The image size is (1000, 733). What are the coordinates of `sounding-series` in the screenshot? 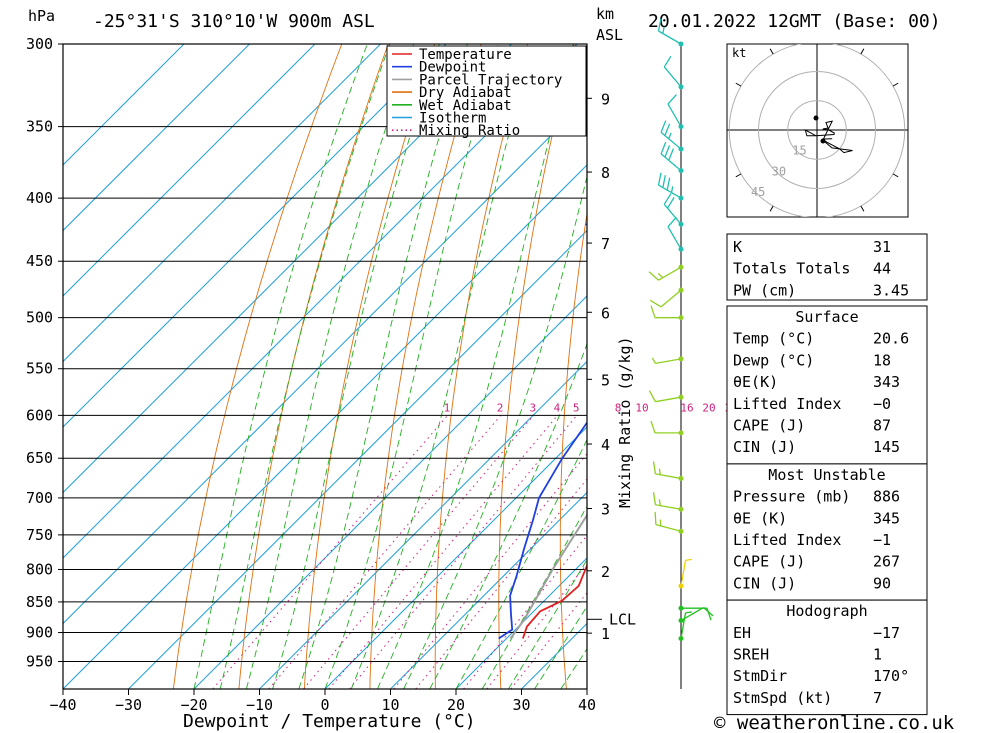 It's located at (542, 431).